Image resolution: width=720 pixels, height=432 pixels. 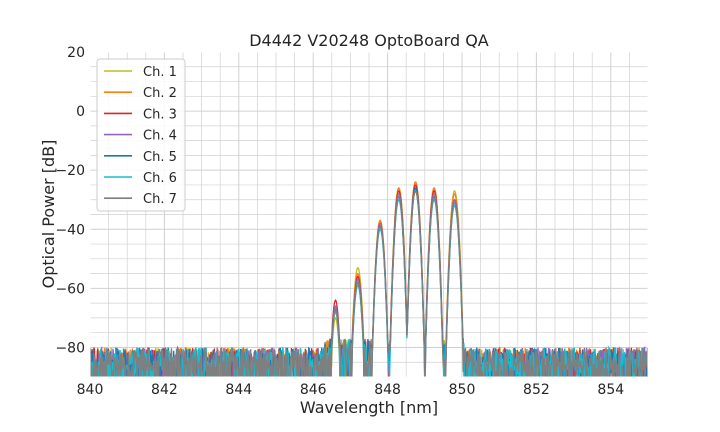 I want to click on legend-box, so click(x=141, y=135).